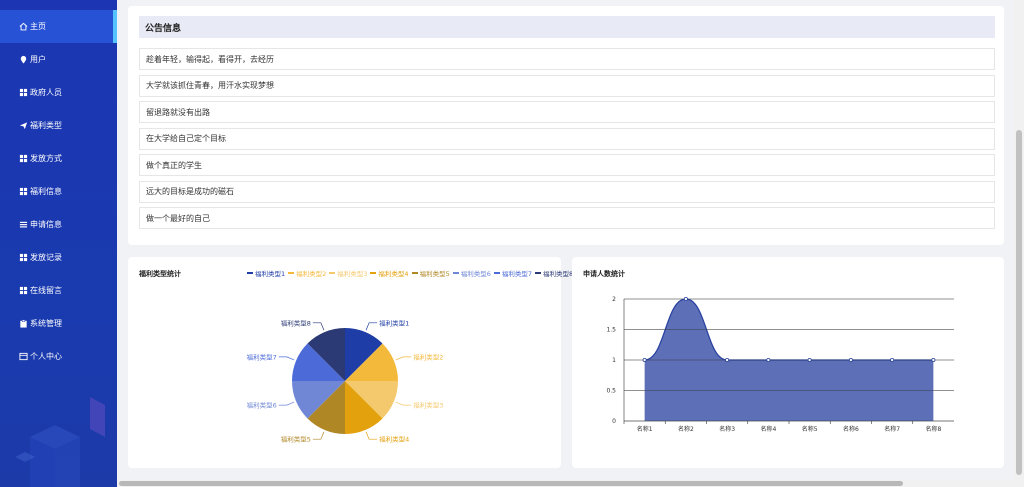 This screenshot has height=487, width=1024. Describe the element at coordinates (434, 274) in the screenshot. I see `legend-label: 福利类型5` at that location.